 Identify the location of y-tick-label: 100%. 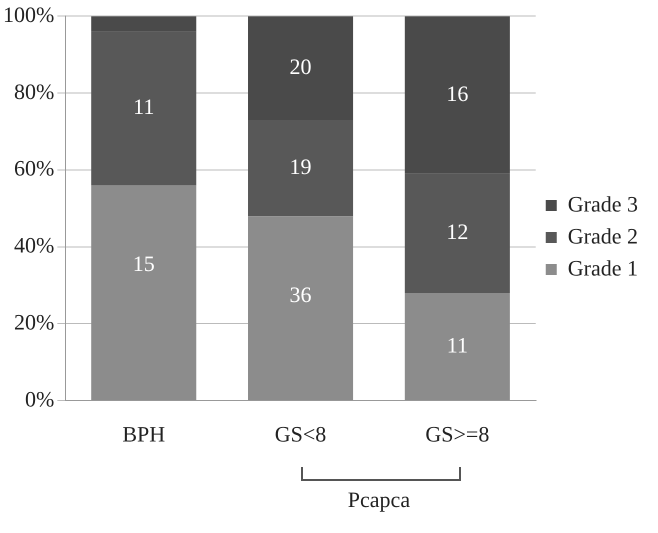
(28, 14).